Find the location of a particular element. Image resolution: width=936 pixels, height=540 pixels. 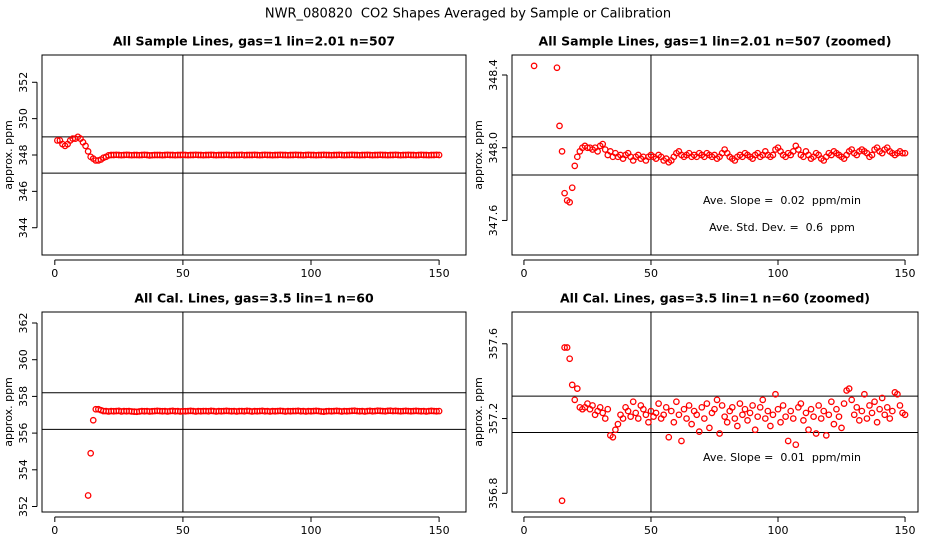

annotation: Ave. Std. Dev. = 0.6 ppm is located at coordinates (782, 227).